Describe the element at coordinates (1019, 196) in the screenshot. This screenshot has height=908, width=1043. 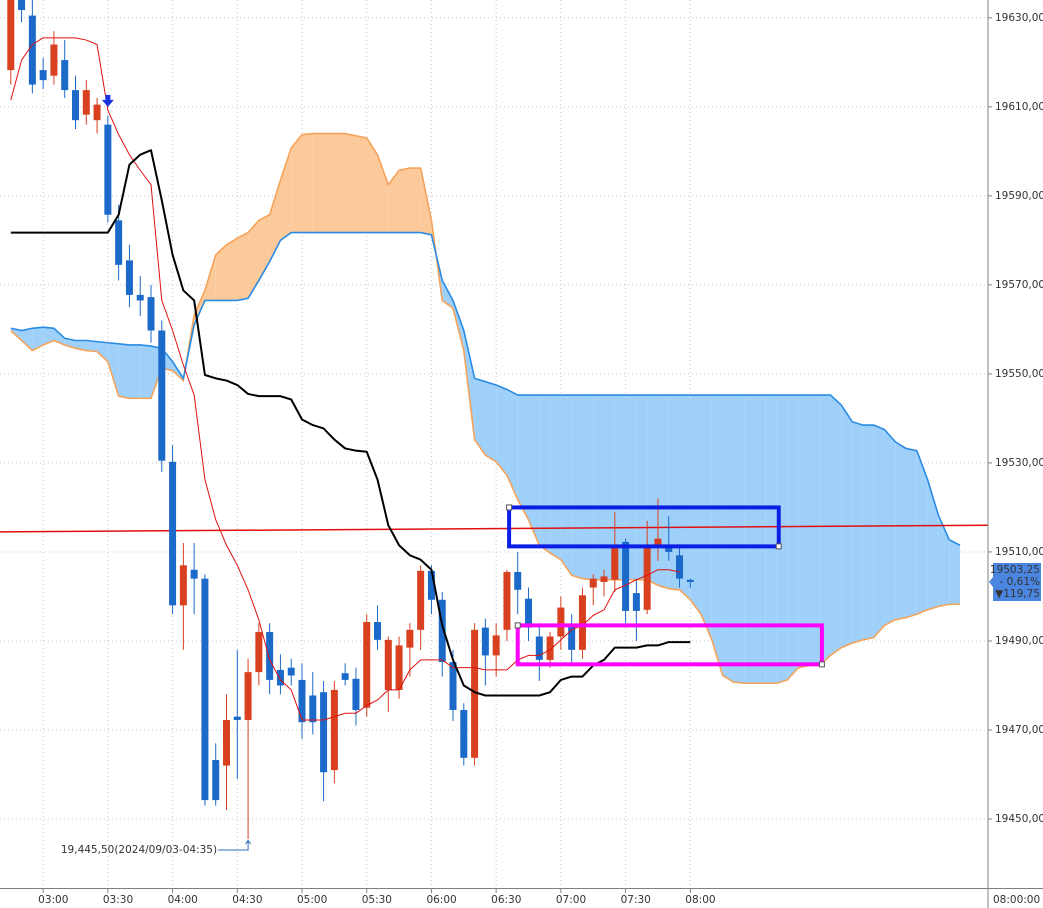
I see `y-tick-label: 19590,00` at that location.